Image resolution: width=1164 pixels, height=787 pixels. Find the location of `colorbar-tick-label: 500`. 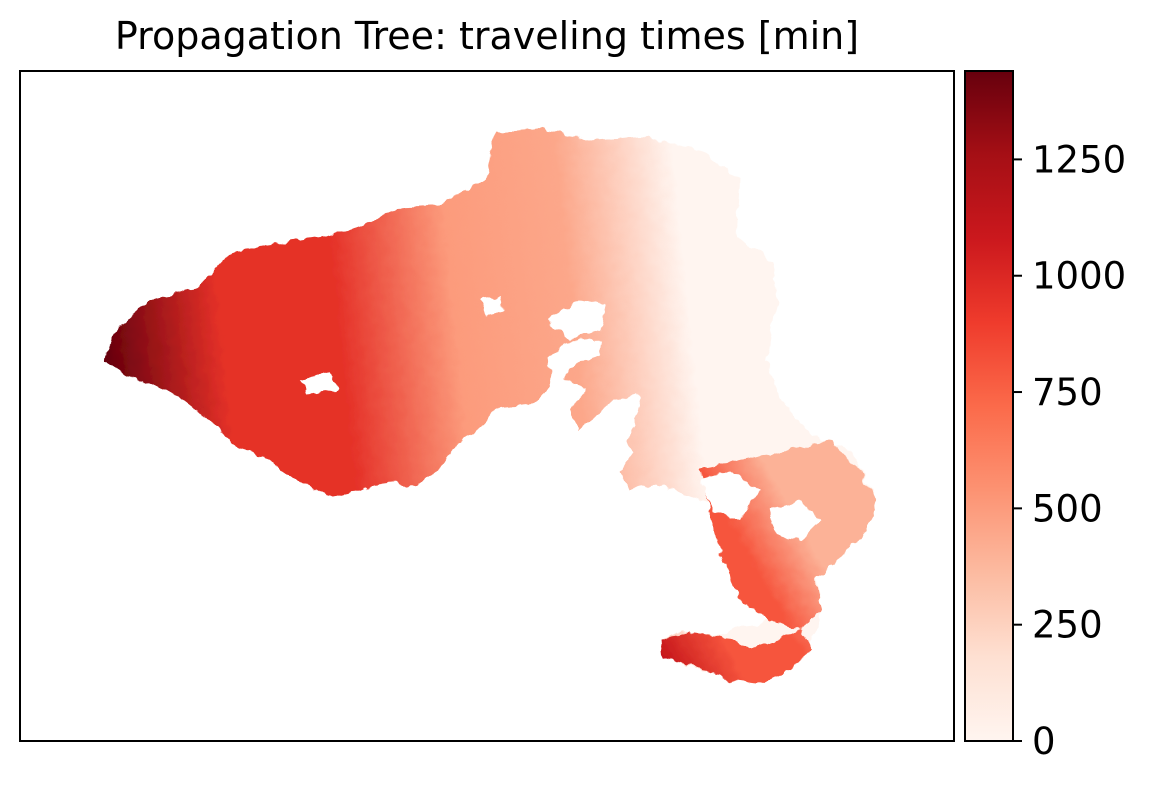

colorbar-tick-label: 500 is located at coordinates (1067, 508).